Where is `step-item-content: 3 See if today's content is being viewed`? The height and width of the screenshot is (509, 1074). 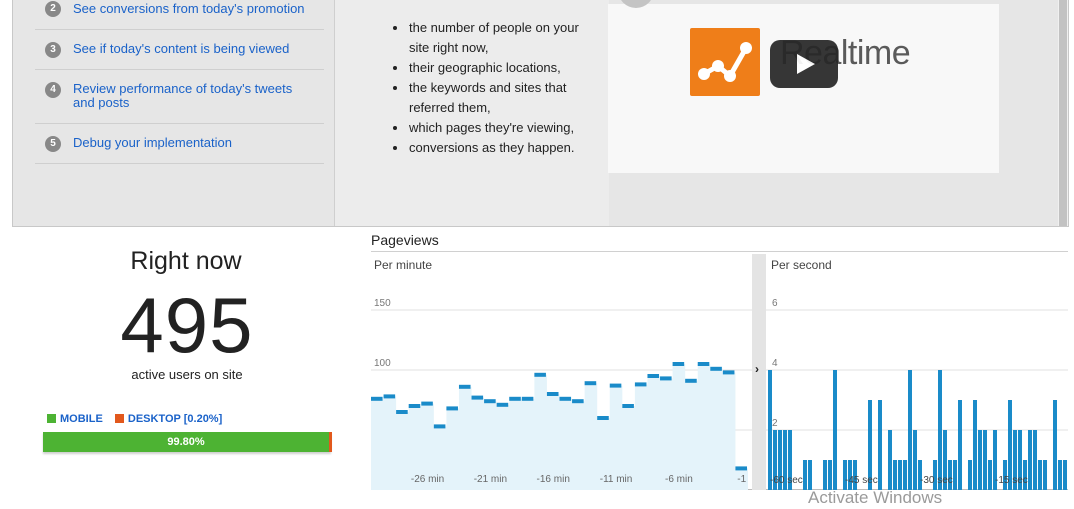 step-item-content: 3 See if today's content is being viewed is located at coordinates (179, 50).